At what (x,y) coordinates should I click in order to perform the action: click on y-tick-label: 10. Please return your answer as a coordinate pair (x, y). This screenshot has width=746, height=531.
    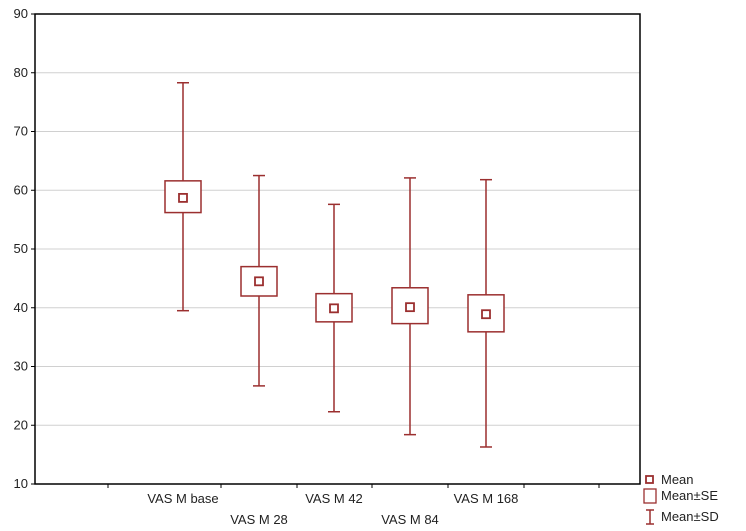
    Looking at the image, I should click on (21, 483).